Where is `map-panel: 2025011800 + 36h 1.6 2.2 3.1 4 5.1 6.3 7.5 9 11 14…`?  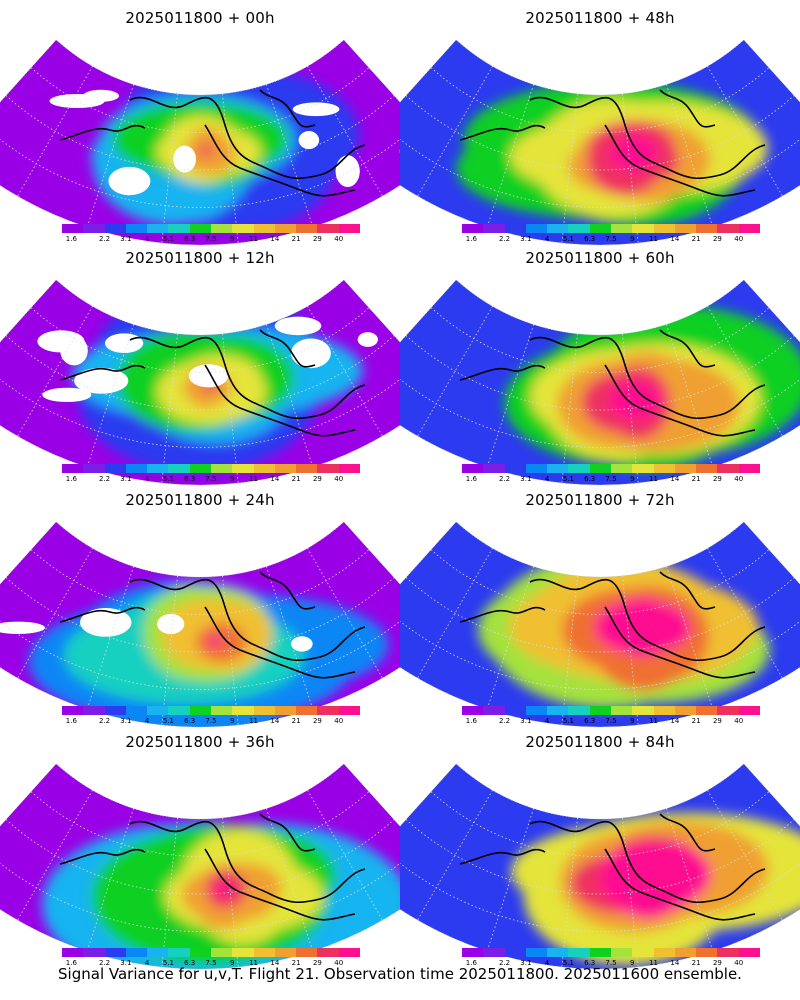 map-panel: 2025011800 + 36h 1.6 2.2 3.1 4 5.1 6.3 7.5 9 11 14… is located at coordinates (200, 847).